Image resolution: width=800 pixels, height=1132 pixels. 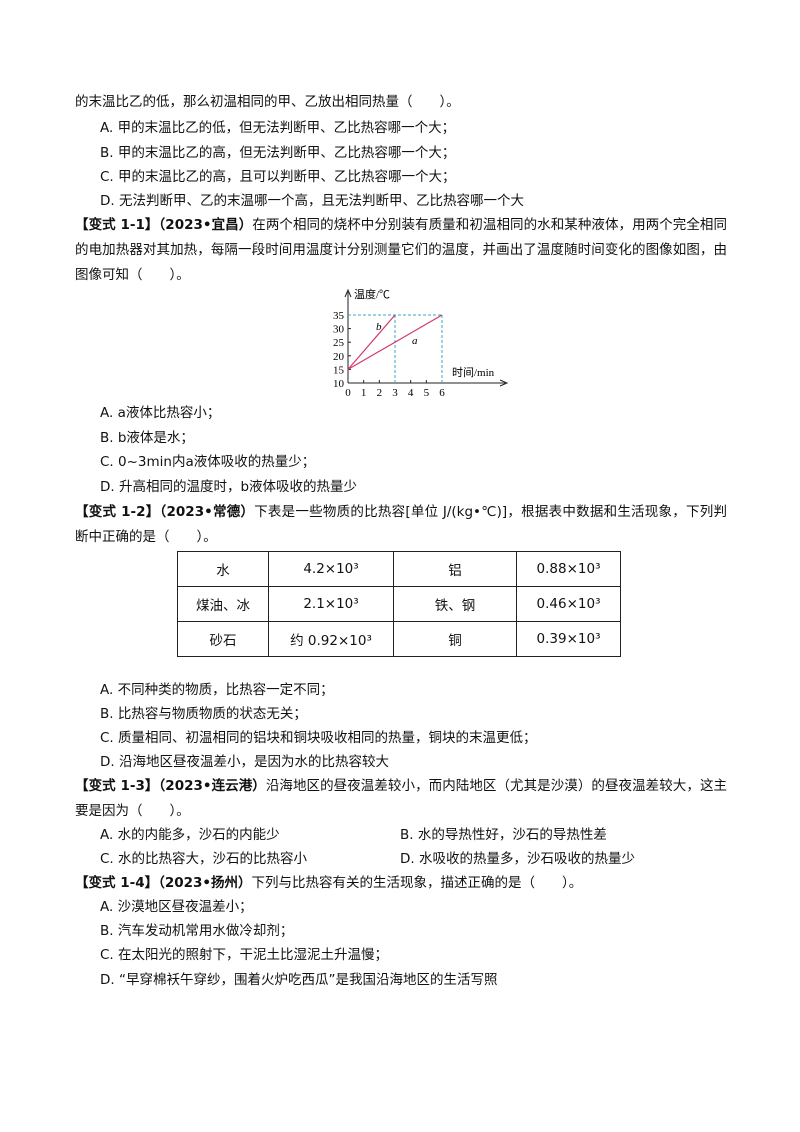 I want to click on x-tick-label: 2, so click(x=380, y=393).